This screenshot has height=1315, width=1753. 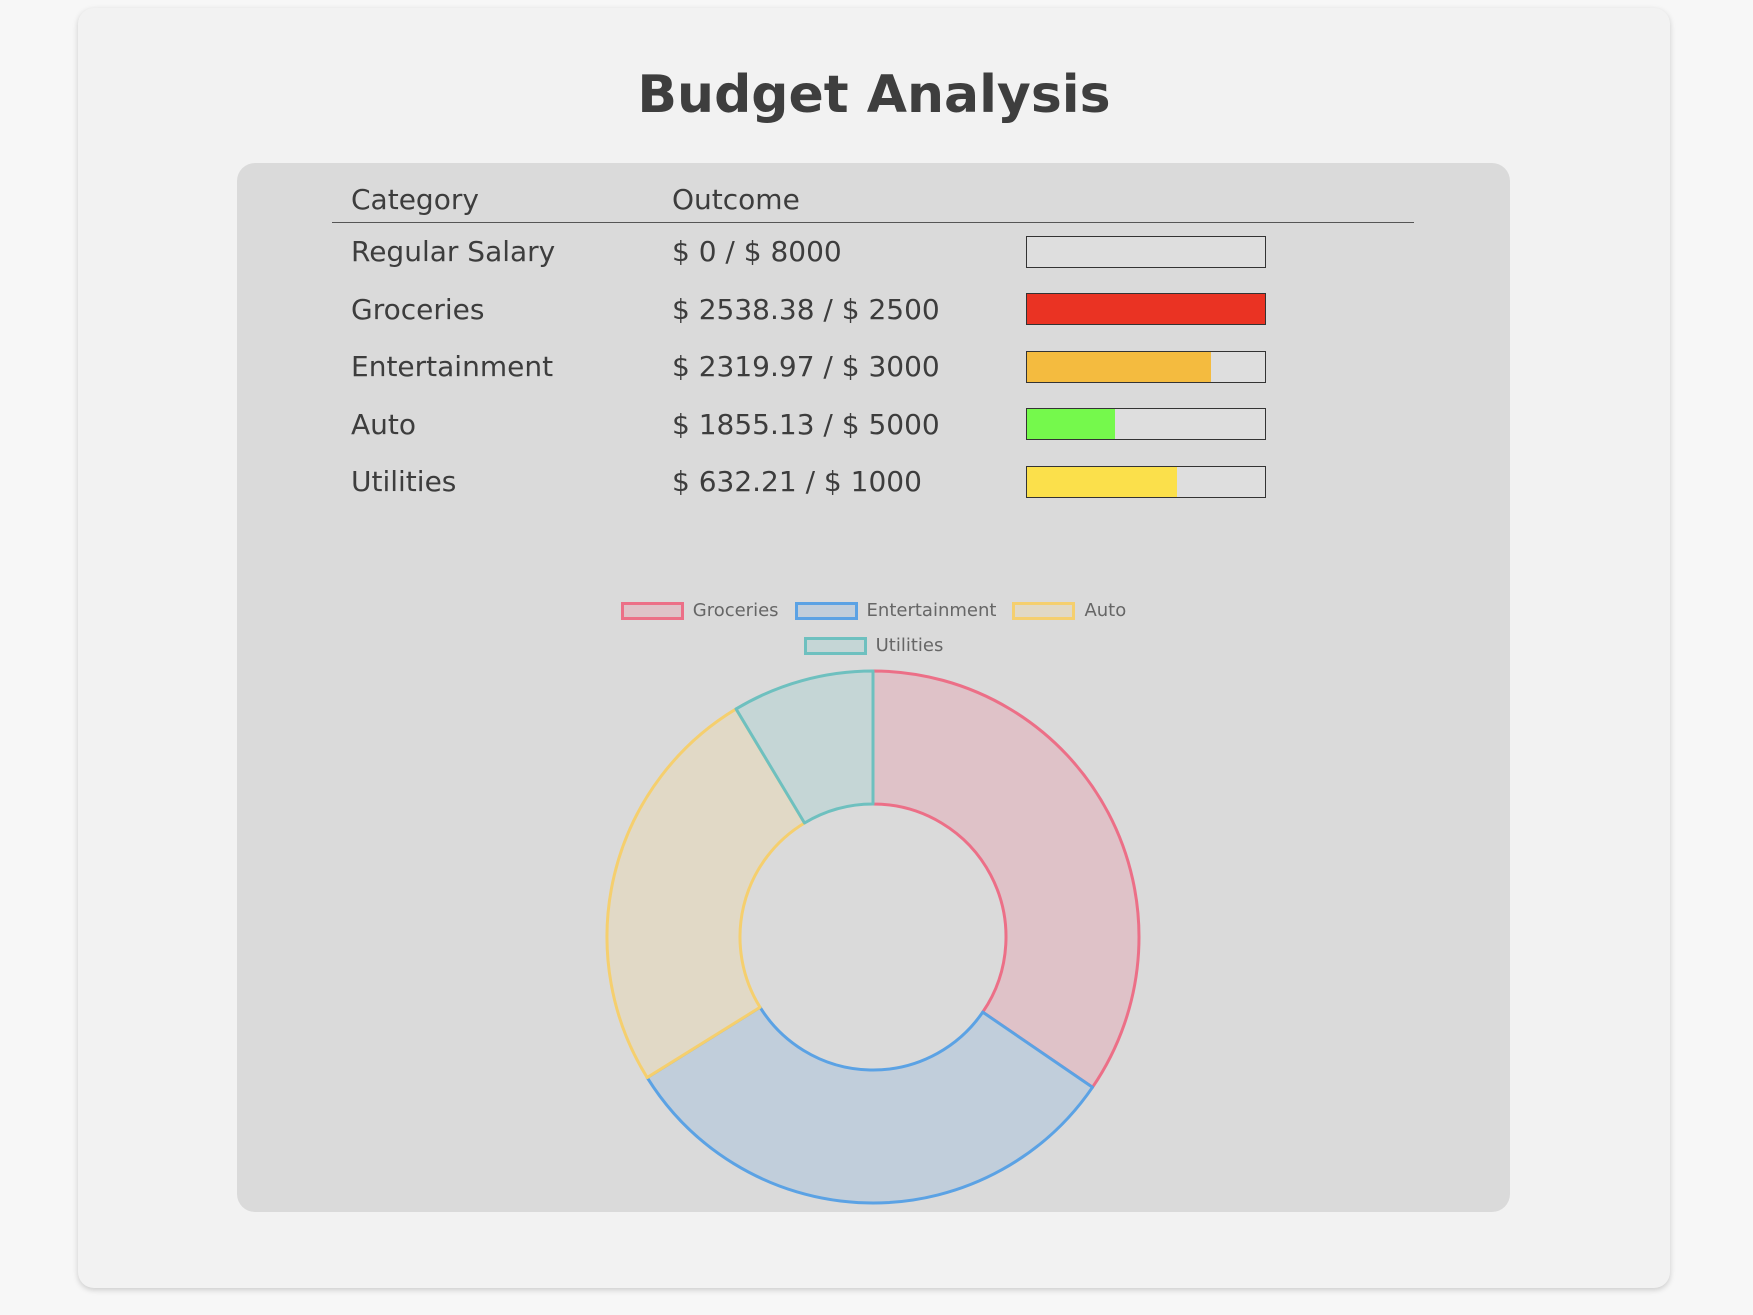 I want to click on category-cell: Groceries, so click(x=418, y=309).